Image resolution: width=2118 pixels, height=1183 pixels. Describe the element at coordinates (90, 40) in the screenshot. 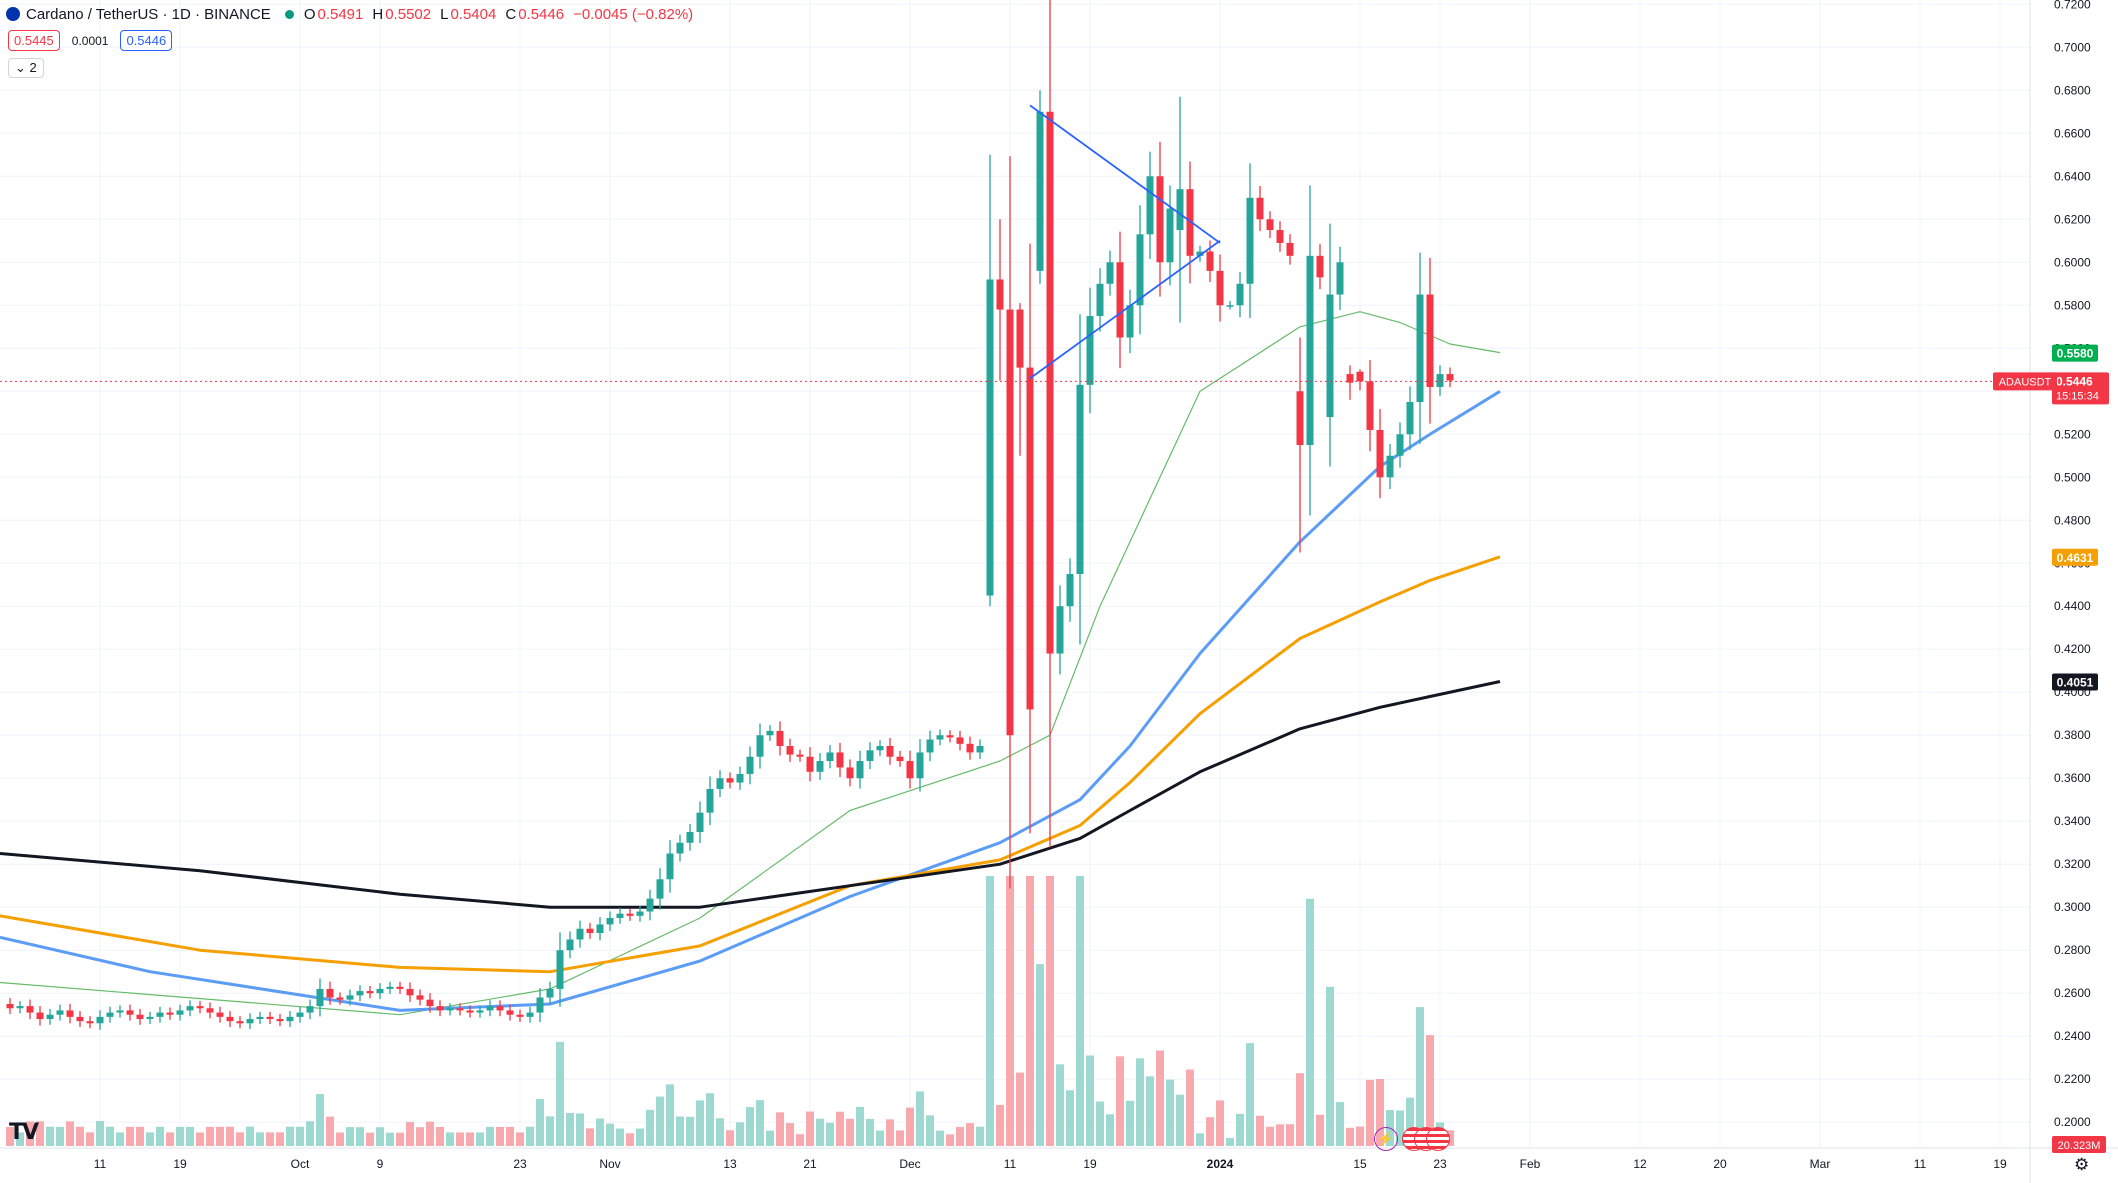

I see `spread-value: 0.0001` at that location.